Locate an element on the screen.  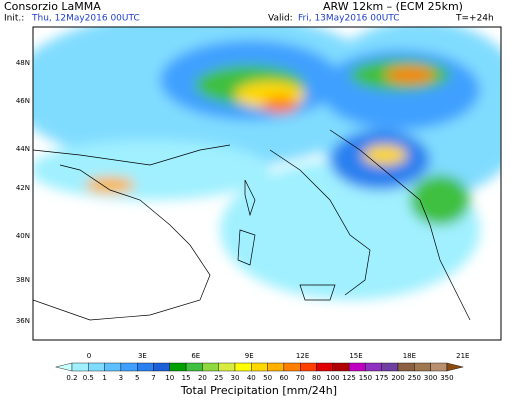
lon-label: 0 is located at coordinates (89, 356).